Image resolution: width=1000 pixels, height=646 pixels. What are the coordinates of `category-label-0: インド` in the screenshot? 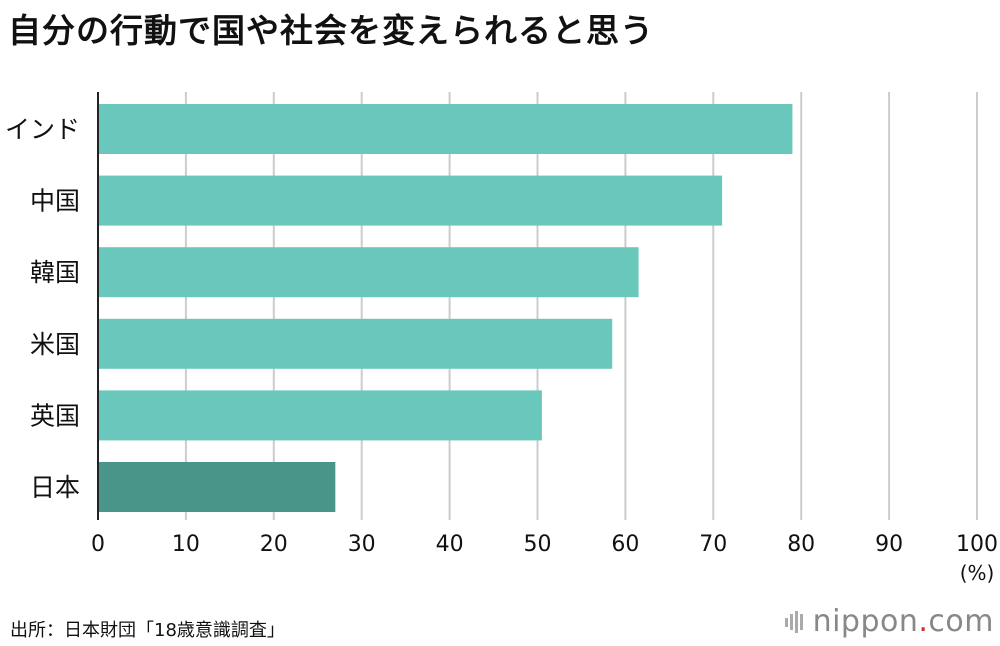 It's located at (42, 129).